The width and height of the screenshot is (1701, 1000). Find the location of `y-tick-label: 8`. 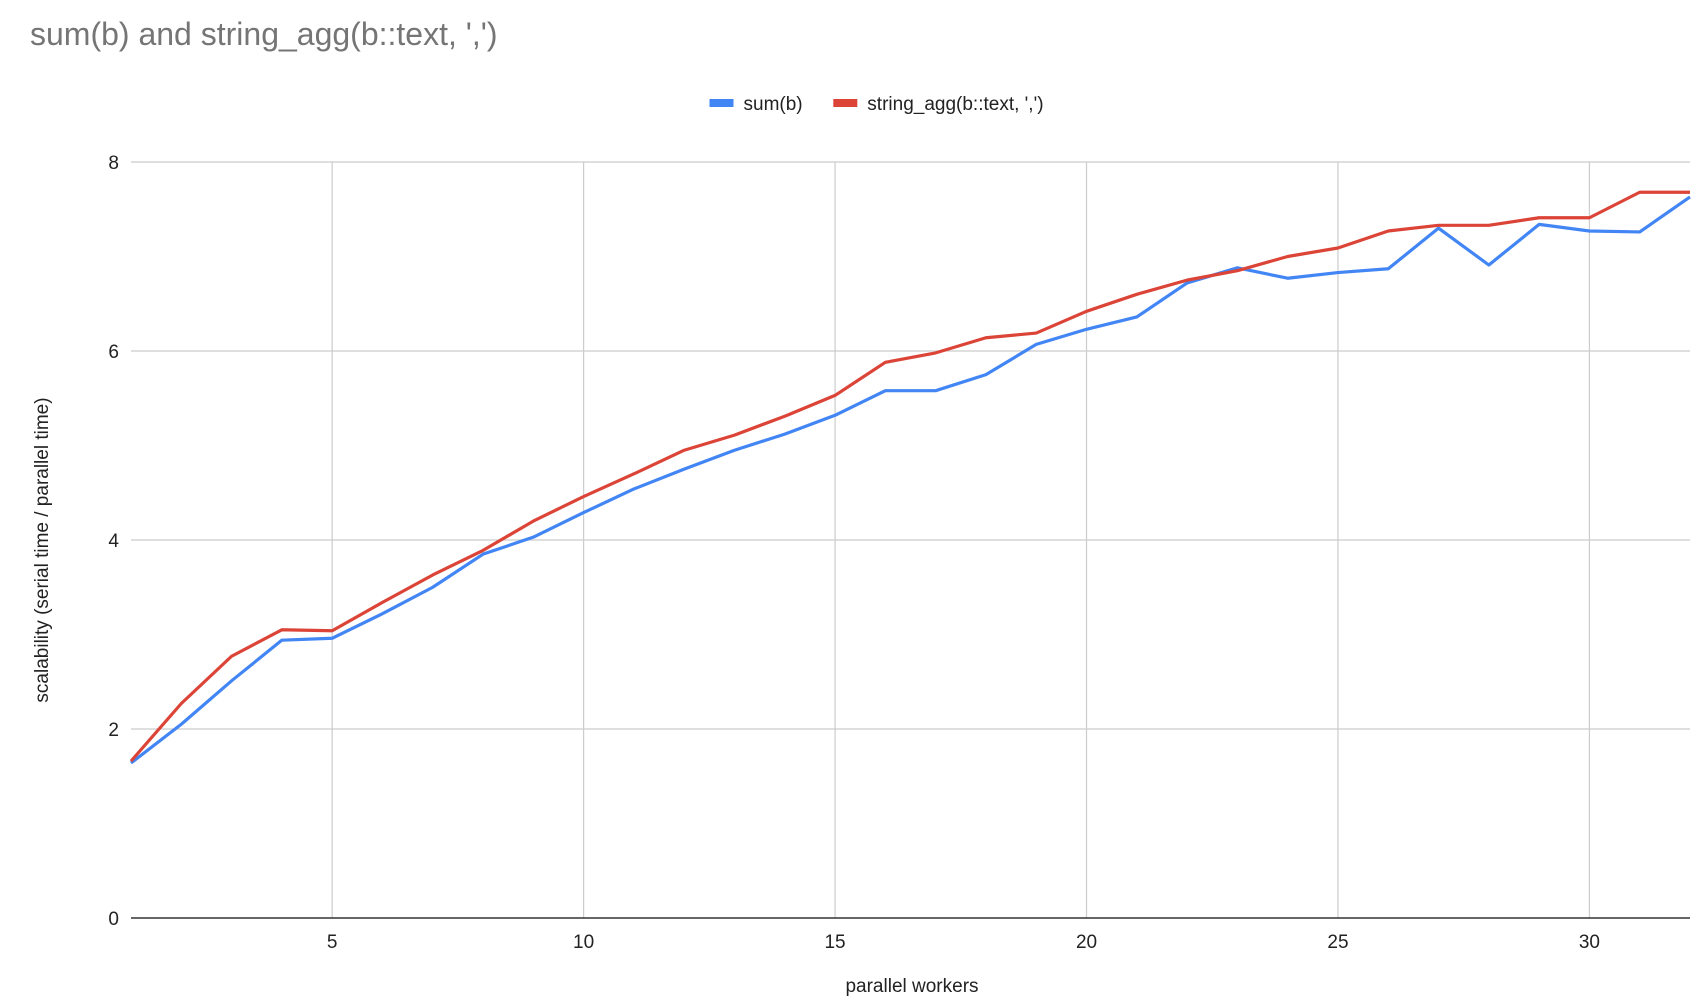

y-tick-label: 8 is located at coordinates (113, 163).